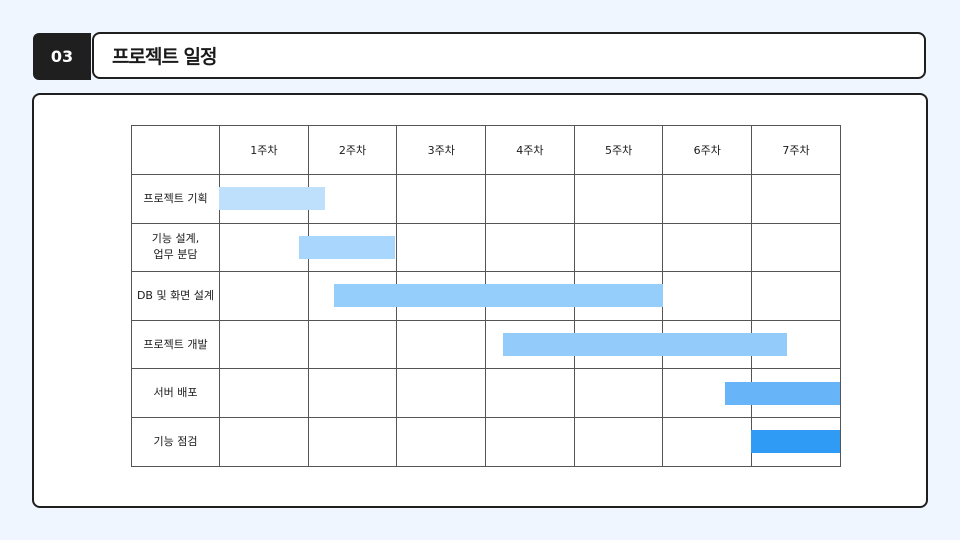 The image size is (960, 540). Describe the element at coordinates (175, 150) in the screenshot. I see `corner-cell` at that location.